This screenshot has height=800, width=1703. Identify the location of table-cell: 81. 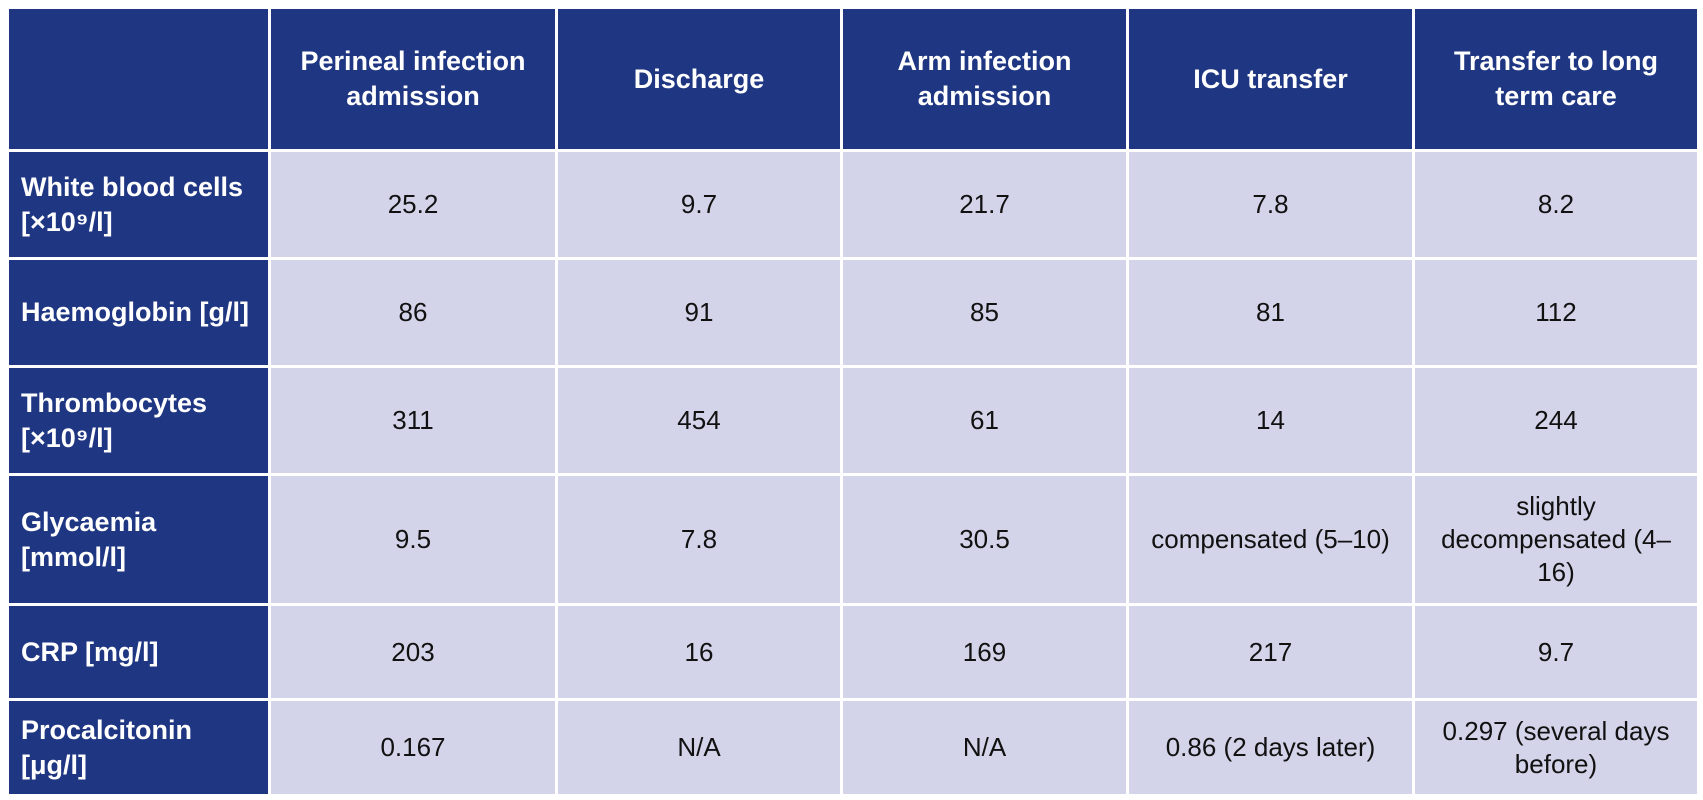
(1270, 312).